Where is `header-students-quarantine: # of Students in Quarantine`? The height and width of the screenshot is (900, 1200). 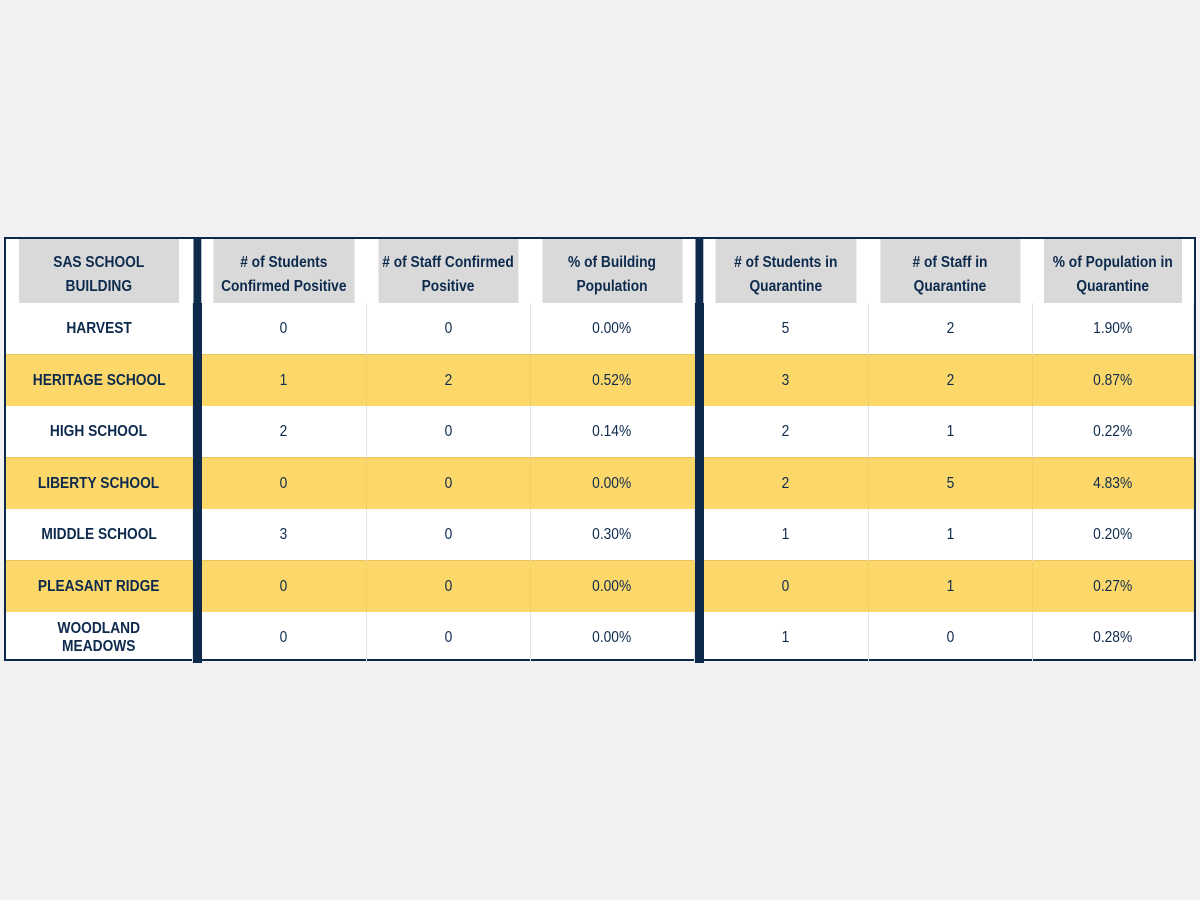
header-students-quarantine: # of Students in Quarantine is located at coordinates (786, 271).